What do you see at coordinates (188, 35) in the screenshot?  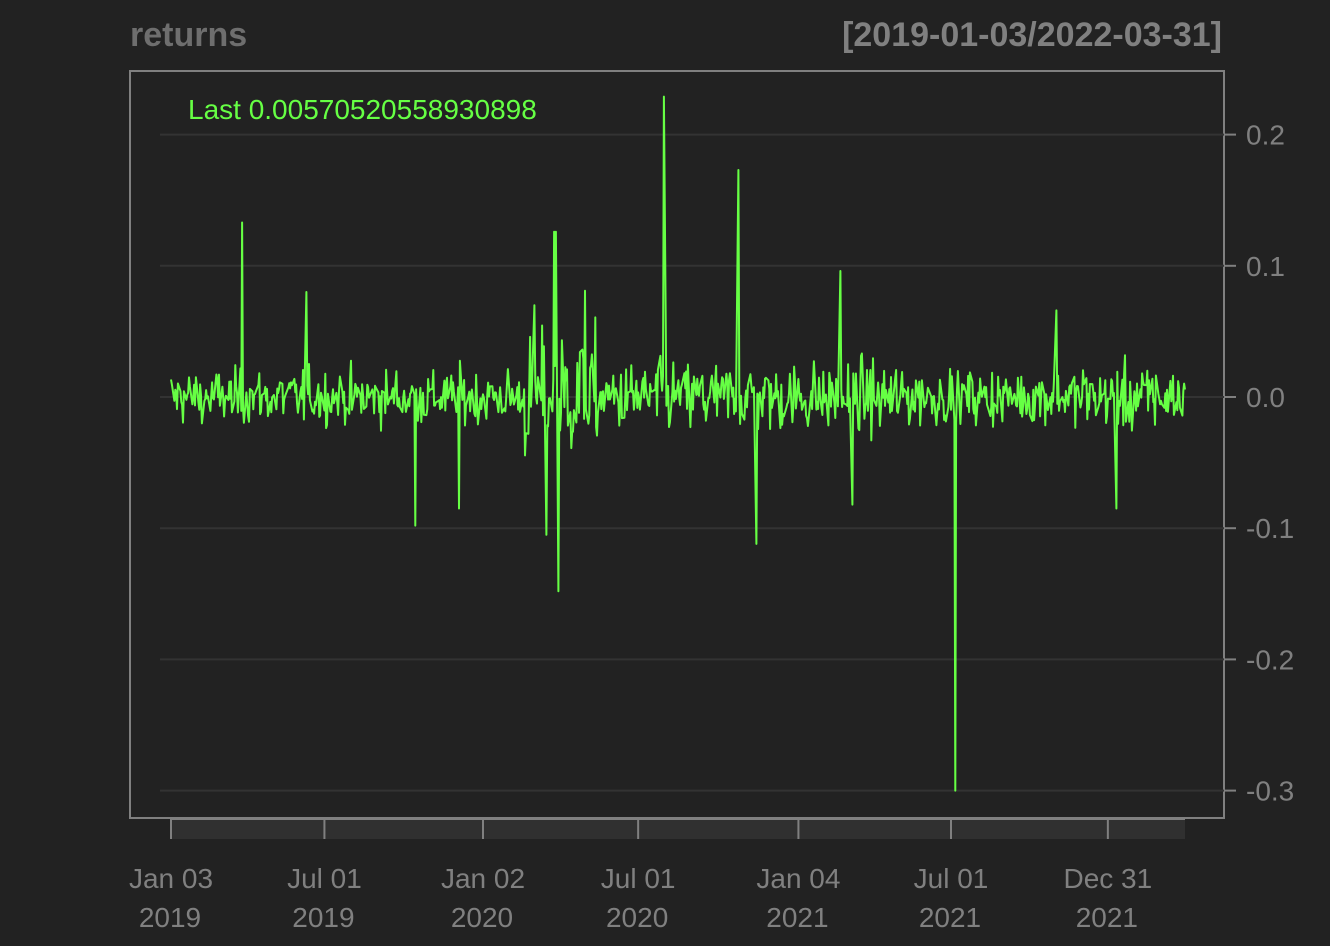 I see `chart-title: returns` at bounding box center [188, 35].